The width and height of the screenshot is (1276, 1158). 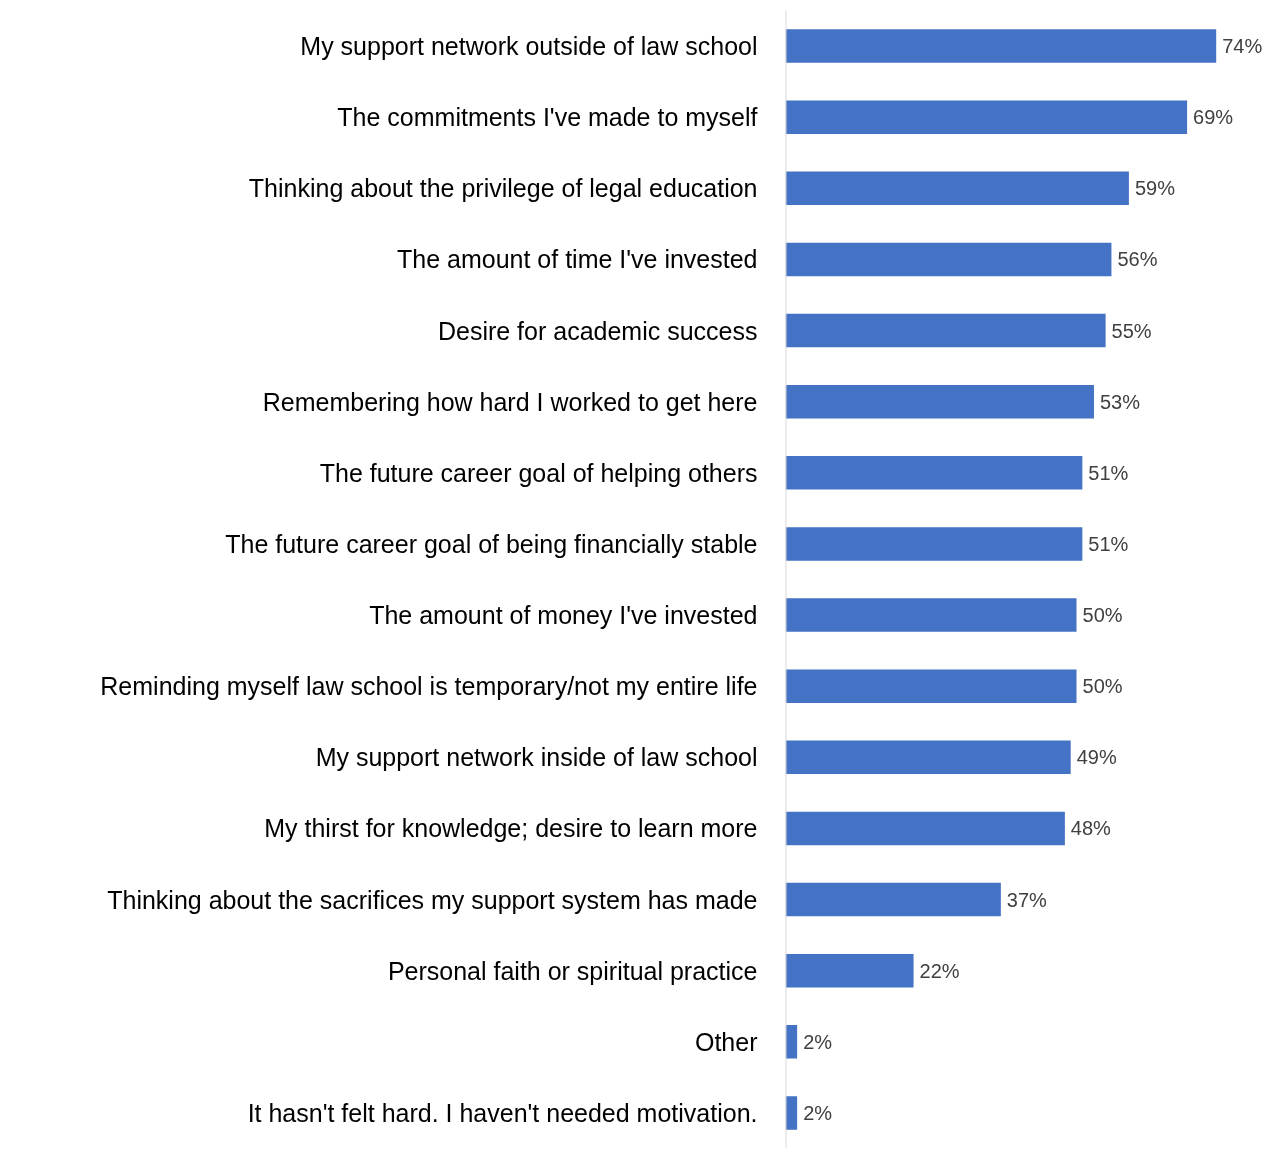 What do you see at coordinates (510, 401) in the screenshot?
I see `y-tick-label: Remembering how hard I worked to get here` at bounding box center [510, 401].